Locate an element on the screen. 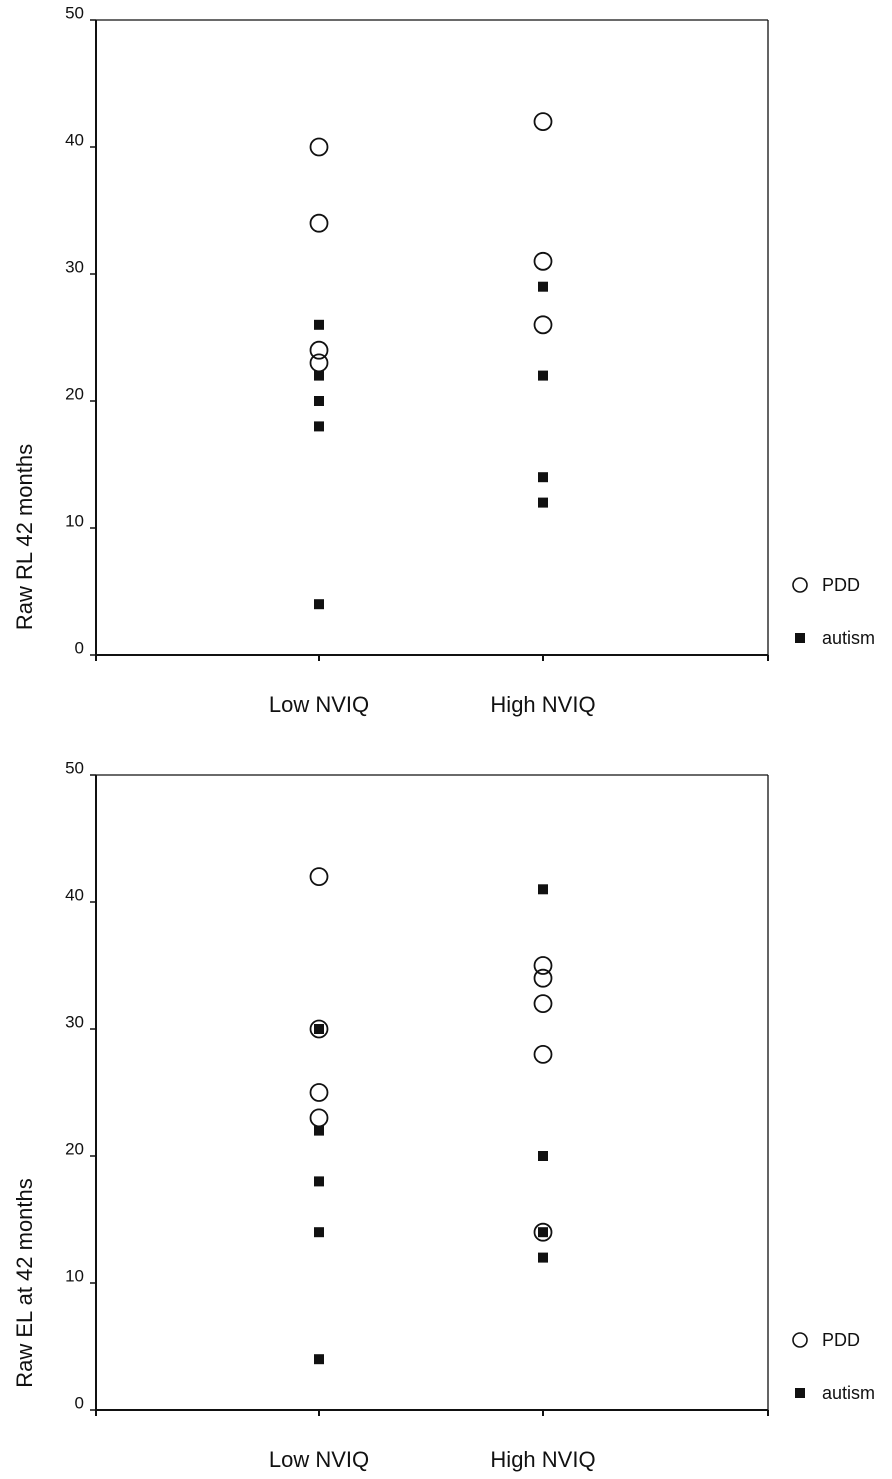  y-axis-title: Raw RL 42 months is located at coordinates (24, 537).